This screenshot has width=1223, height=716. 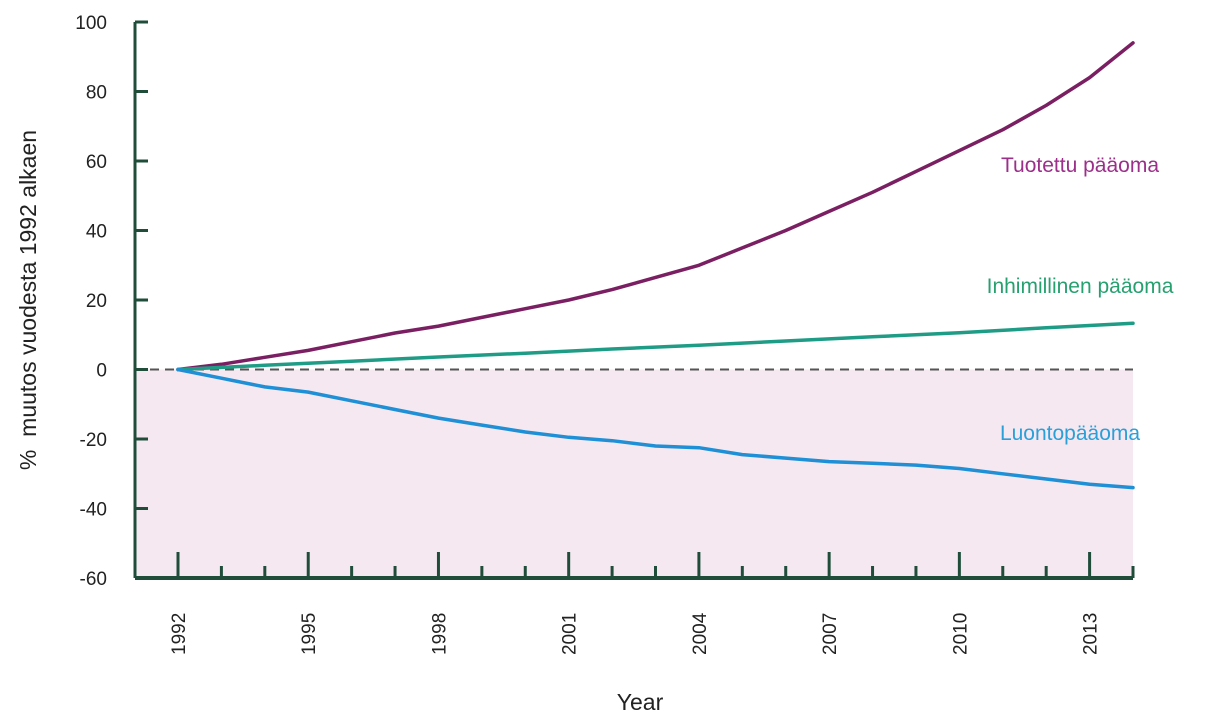 I want to click on x-tick-label: 2010, so click(x=960, y=634).